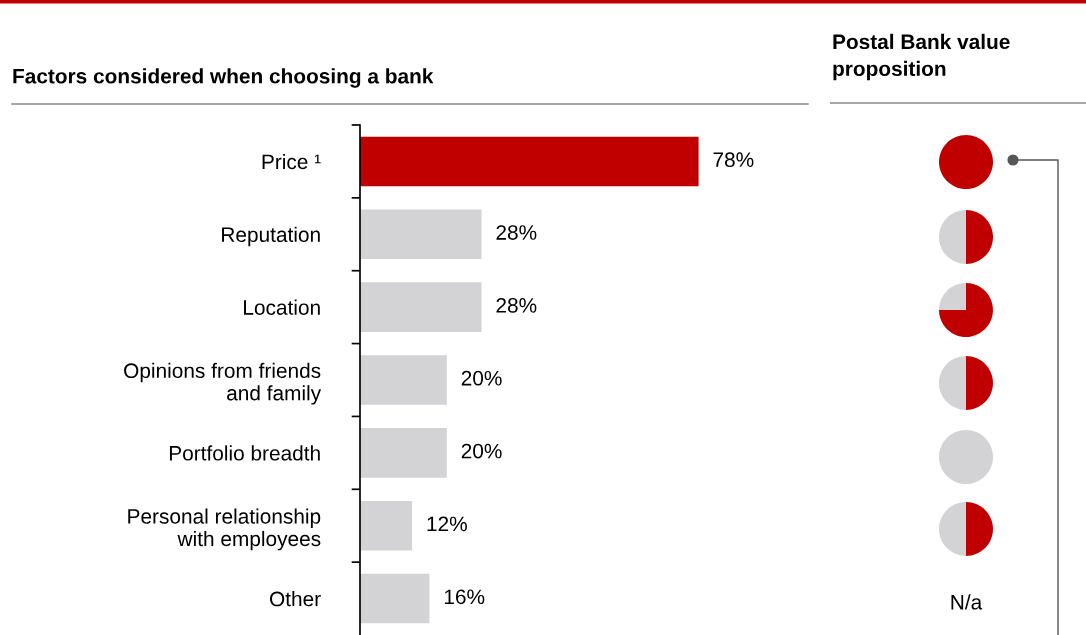 The width and height of the screenshot is (1086, 635). What do you see at coordinates (733, 160) in the screenshot?
I see `data-label: 78%` at bounding box center [733, 160].